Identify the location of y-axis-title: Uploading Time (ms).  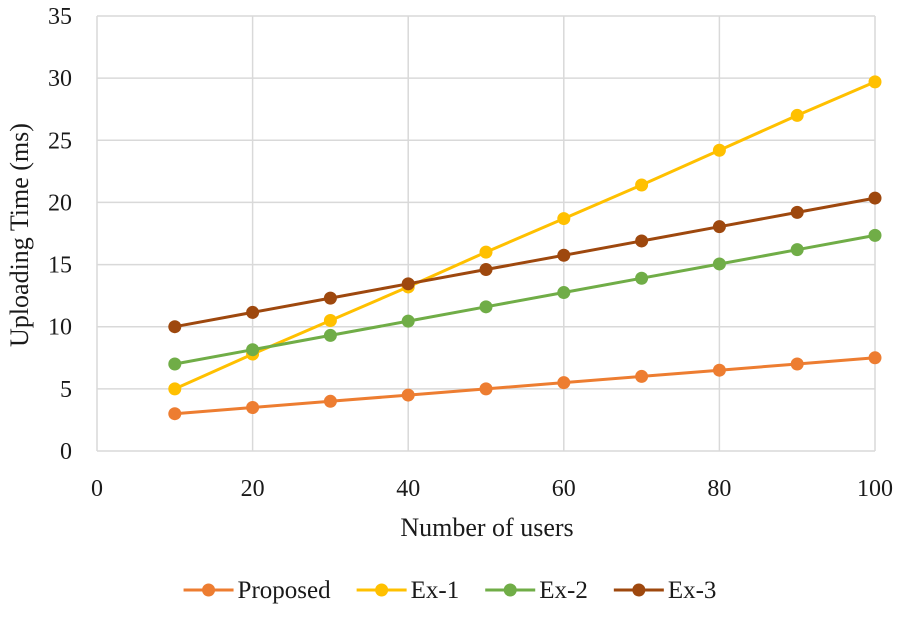
(19, 235).